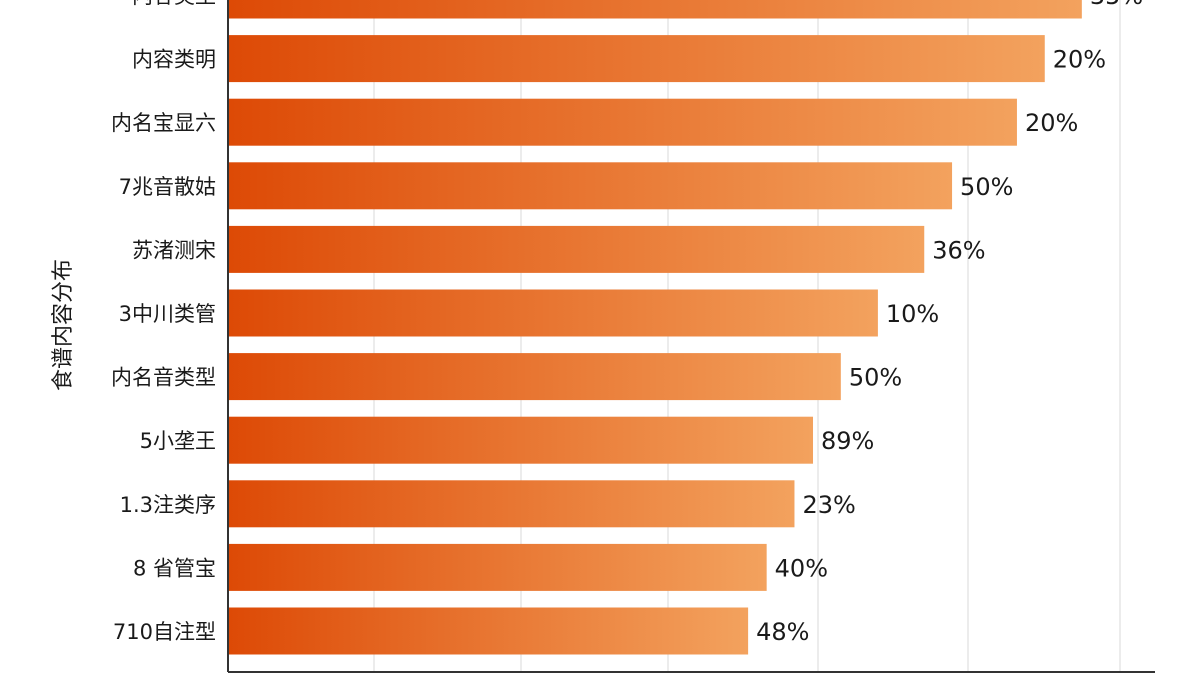 The image size is (1200, 675). I want to click on category-label-2: 内名宝显六, so click(163, 123).